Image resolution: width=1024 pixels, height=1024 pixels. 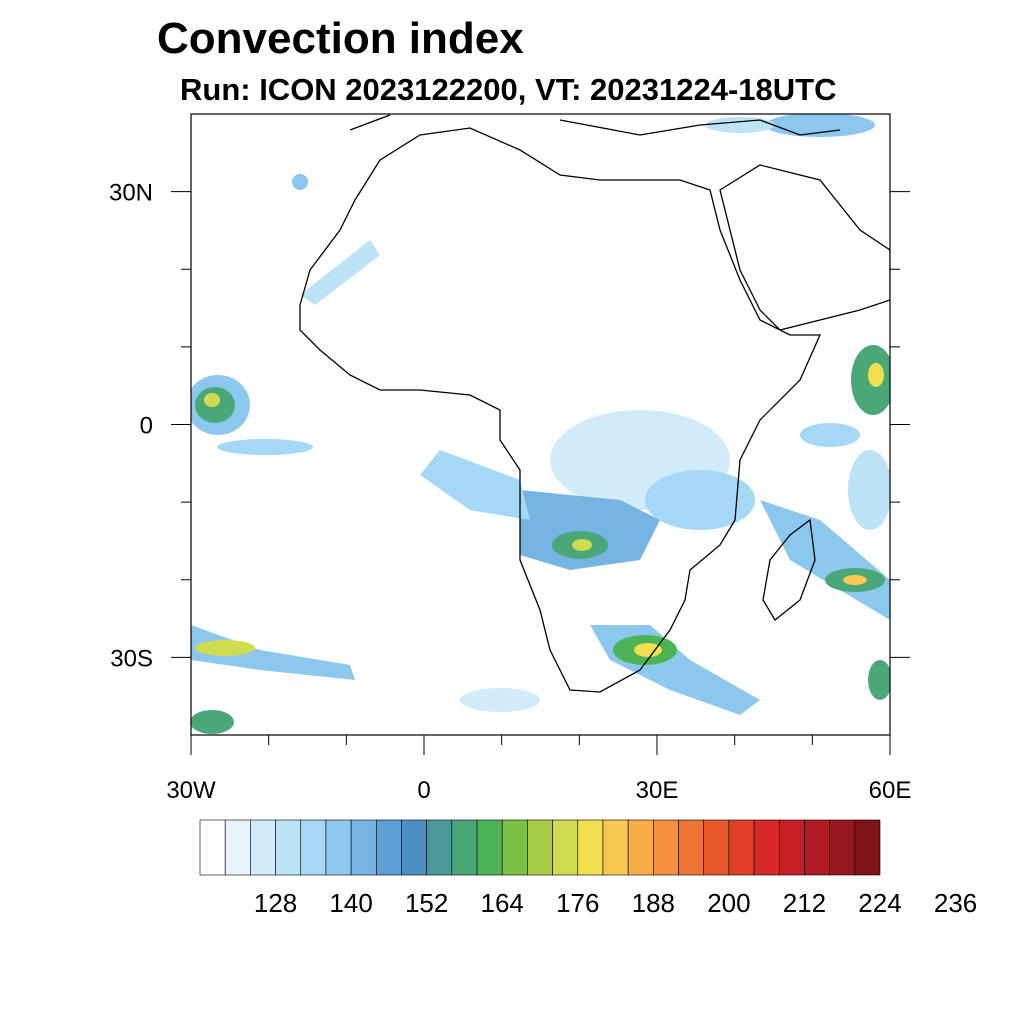 I want to click on x-tick-label: 30W, so click(x=191, y=790).